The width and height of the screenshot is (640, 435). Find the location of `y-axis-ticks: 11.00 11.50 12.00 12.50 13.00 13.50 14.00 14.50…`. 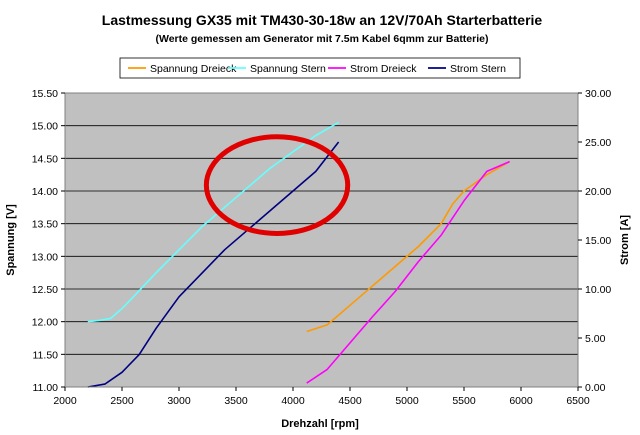

y-axis-ticks: 11.00 11.50 12.00 12.50 13.00 13.50 14.00 14.50… is located at coordinates (48, 241).